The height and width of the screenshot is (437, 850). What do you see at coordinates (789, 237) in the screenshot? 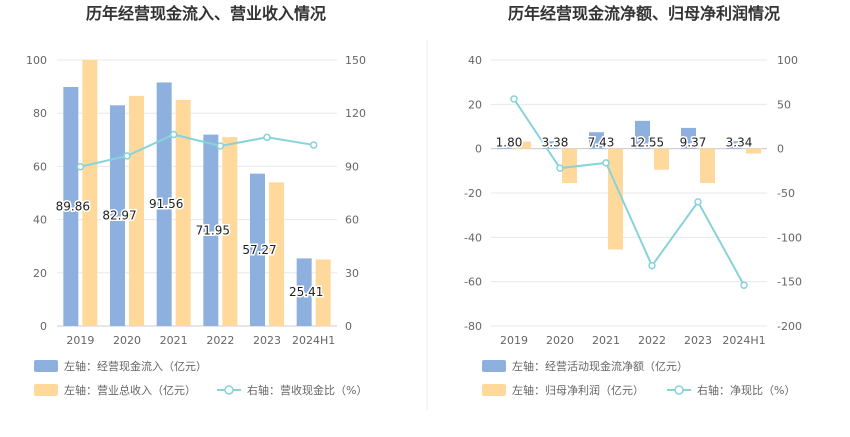
I see `y-right-tick-label: -100` at bounding box center [789, 237].